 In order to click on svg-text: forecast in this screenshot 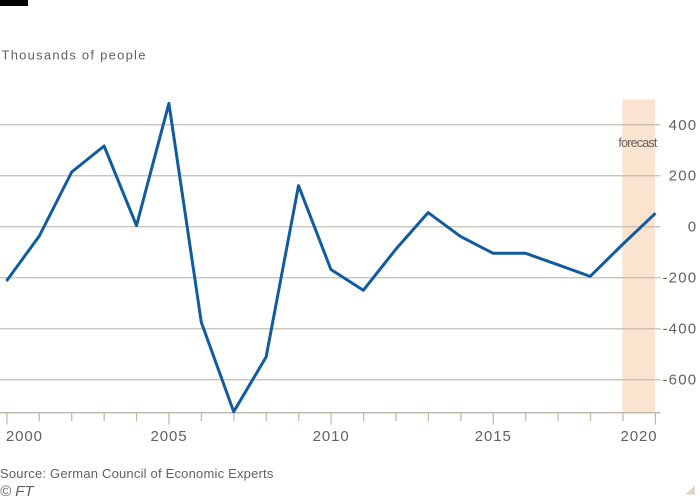, I will do `click(637, 143)`.